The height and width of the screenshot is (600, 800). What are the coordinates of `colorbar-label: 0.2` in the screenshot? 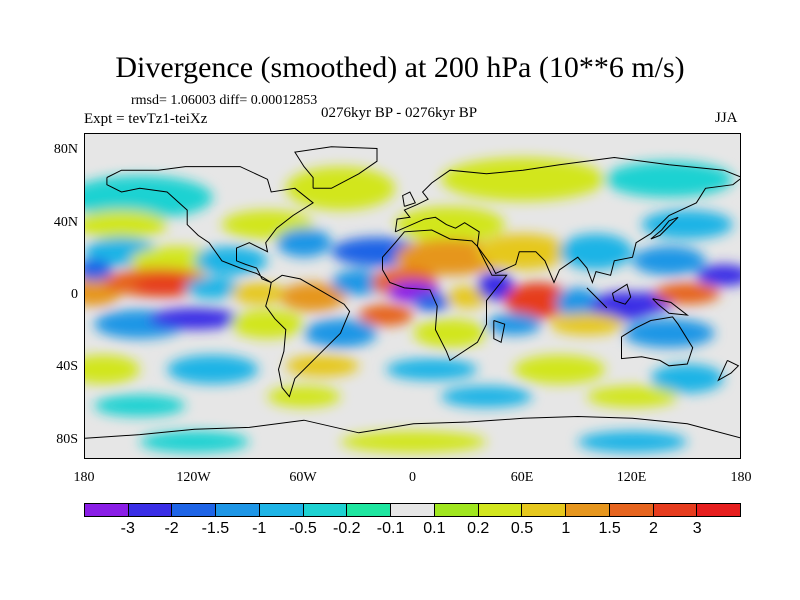 It's located at (478, 528).